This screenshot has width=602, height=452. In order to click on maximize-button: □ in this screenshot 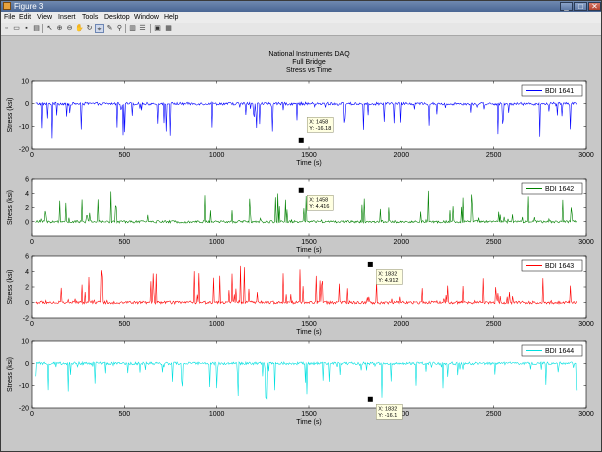, I will do `click(580, 6)`.